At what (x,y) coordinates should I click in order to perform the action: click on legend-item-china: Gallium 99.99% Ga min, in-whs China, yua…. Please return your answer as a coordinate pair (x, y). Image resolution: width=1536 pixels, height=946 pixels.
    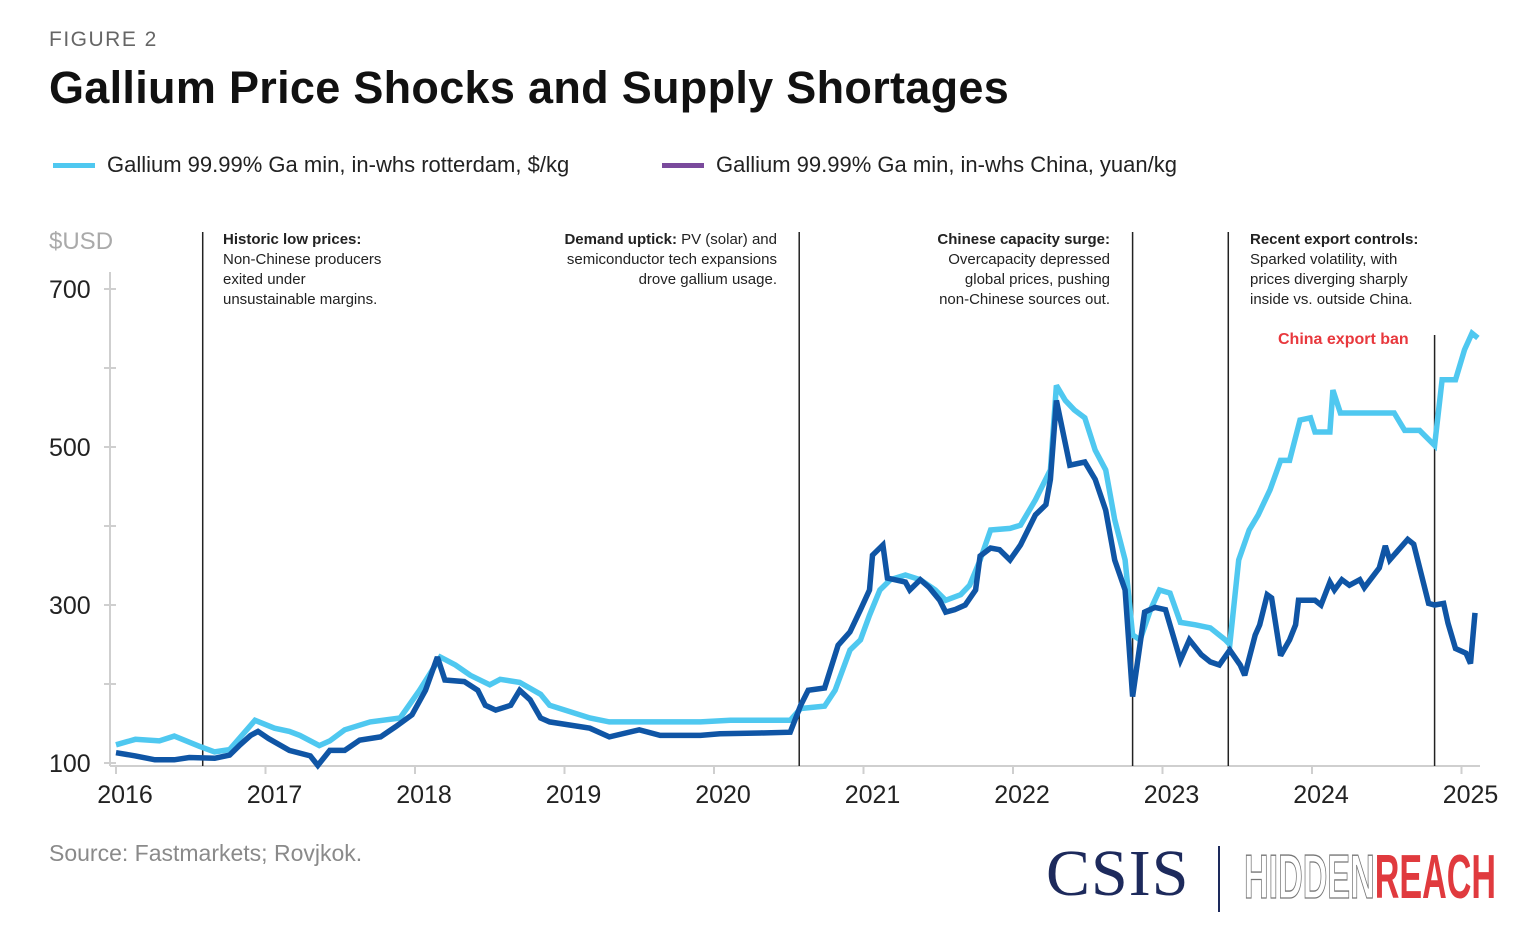
    Looking at the image, I should click on (919, 165).